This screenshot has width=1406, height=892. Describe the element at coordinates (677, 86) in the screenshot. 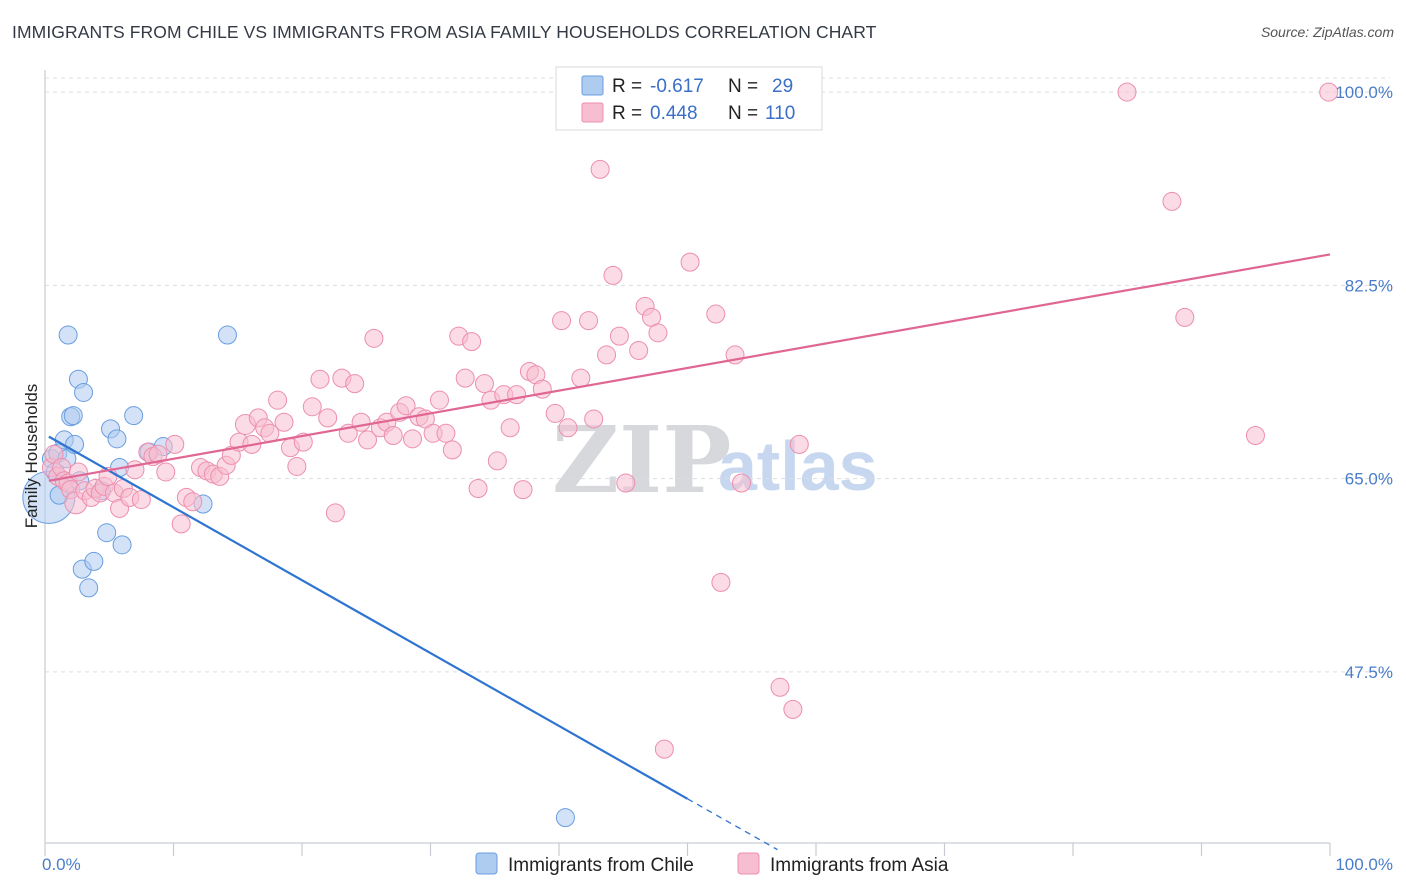

I see `chile-r-value: -0.617` at that location.